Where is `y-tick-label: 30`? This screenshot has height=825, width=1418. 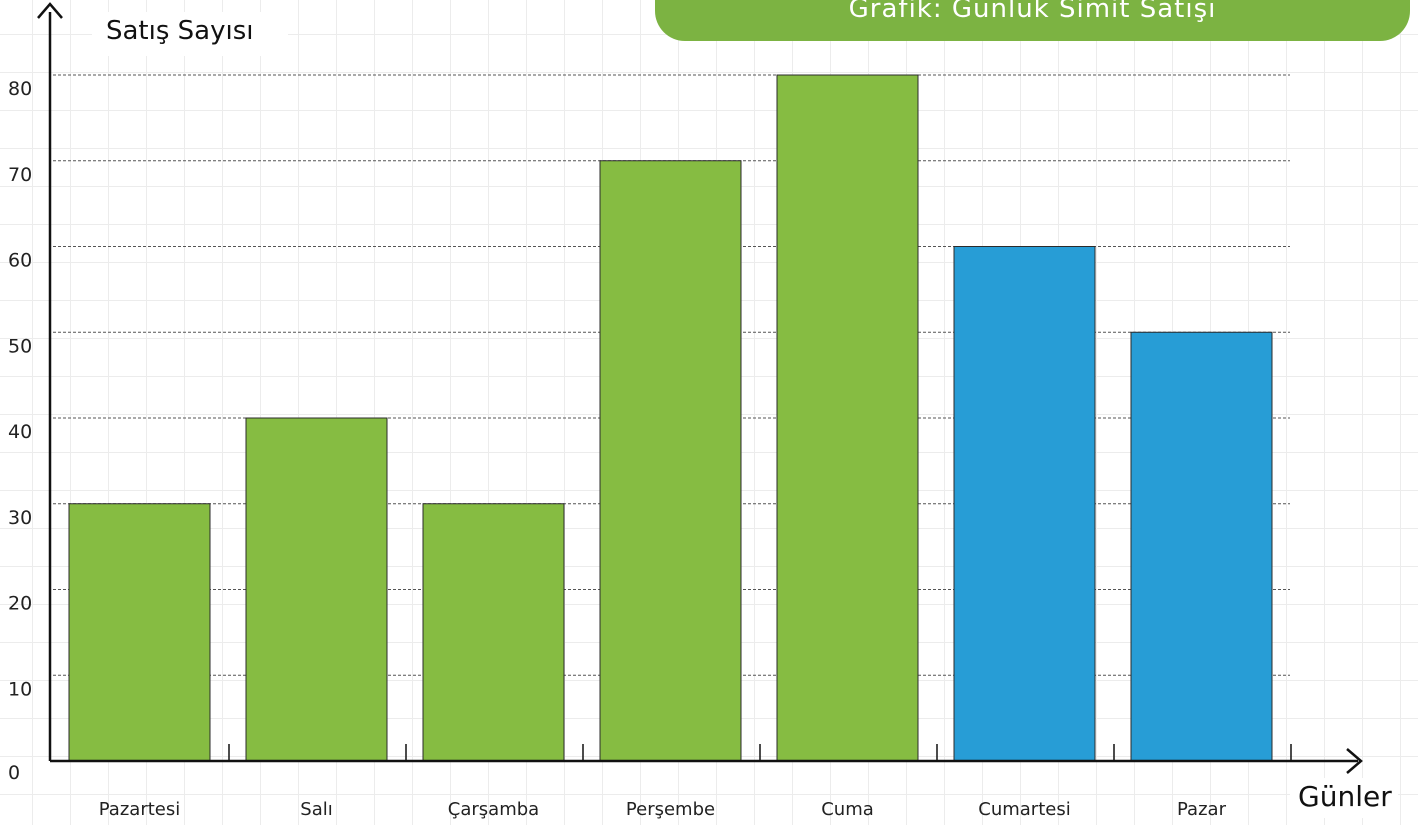
y-tick-label: 30 is located at coordinates (20, 518).